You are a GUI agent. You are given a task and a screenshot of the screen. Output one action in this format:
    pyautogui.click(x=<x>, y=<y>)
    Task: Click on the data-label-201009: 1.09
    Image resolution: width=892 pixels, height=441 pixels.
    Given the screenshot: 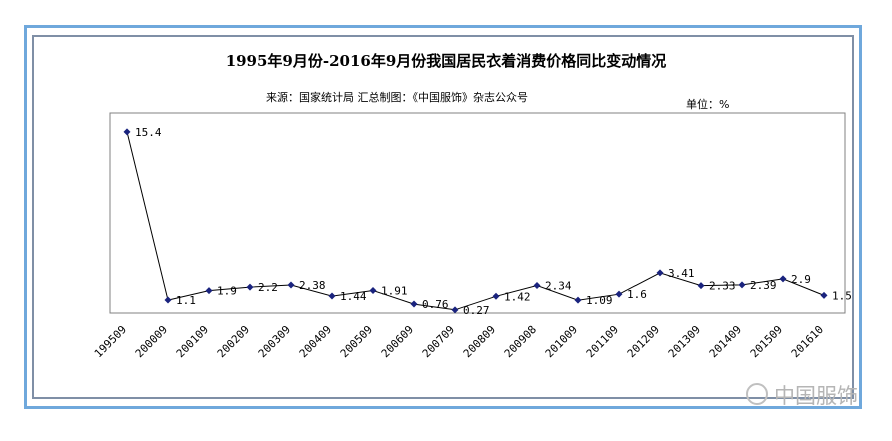 What is the action you would take?
    pyautogui.click(x=599, y=300)
    